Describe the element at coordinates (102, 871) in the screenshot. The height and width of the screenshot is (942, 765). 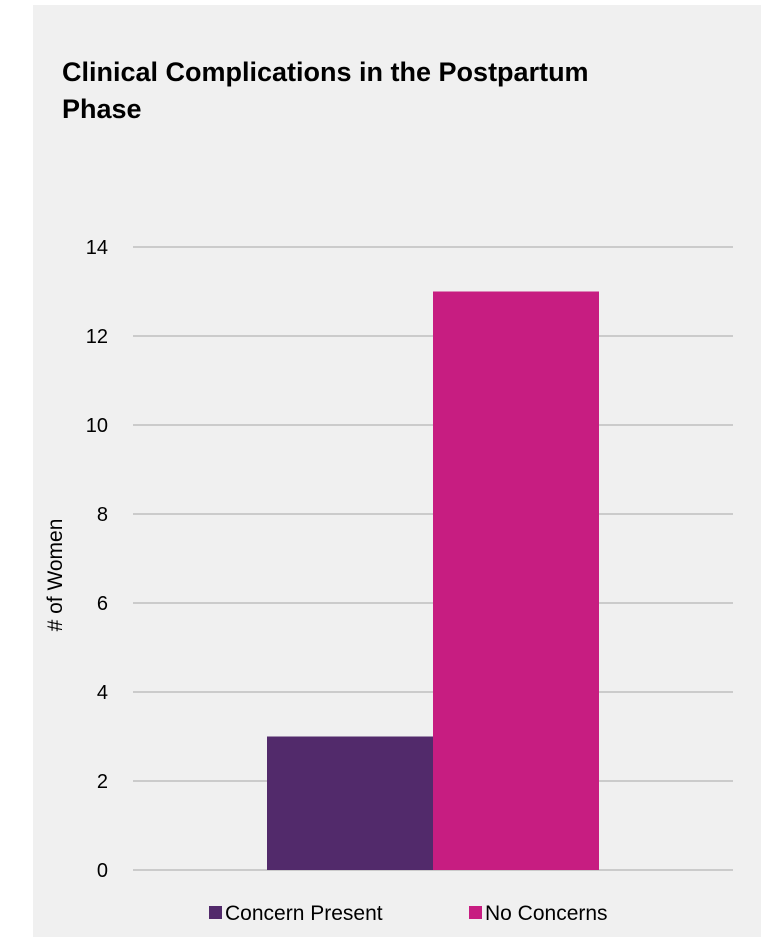
I see `y-tick-label: 0` at that location.